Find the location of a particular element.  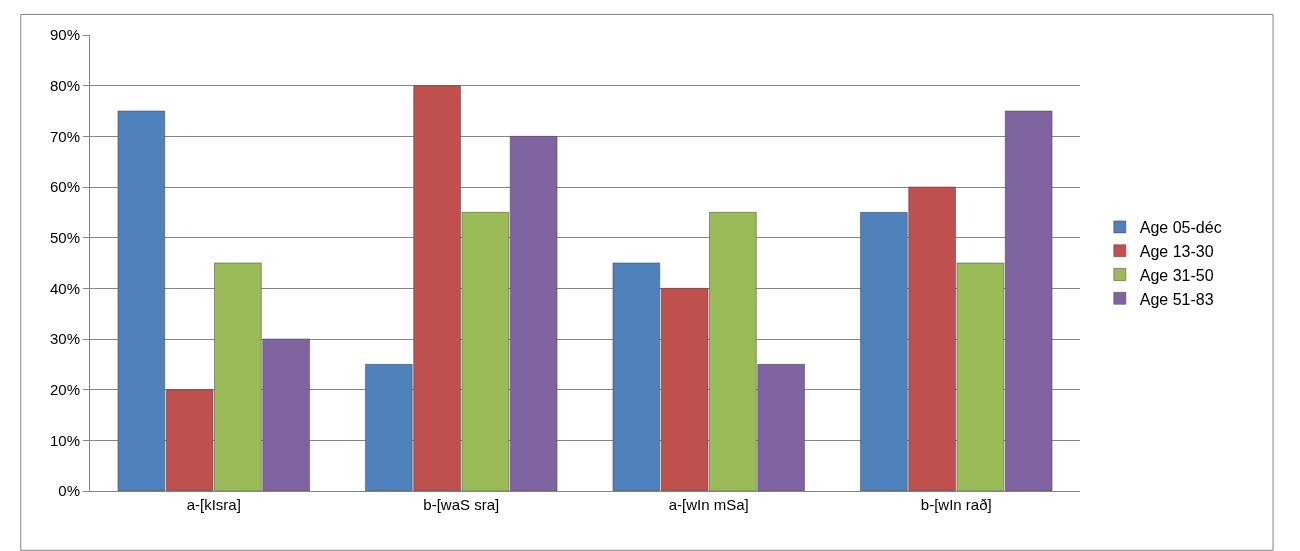

y-tick-label: 10% is located at coordinates (64, 440).